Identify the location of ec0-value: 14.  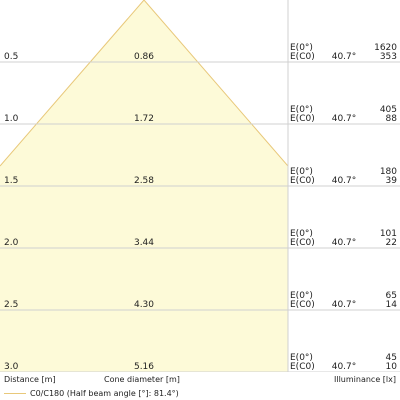
(392, 305).